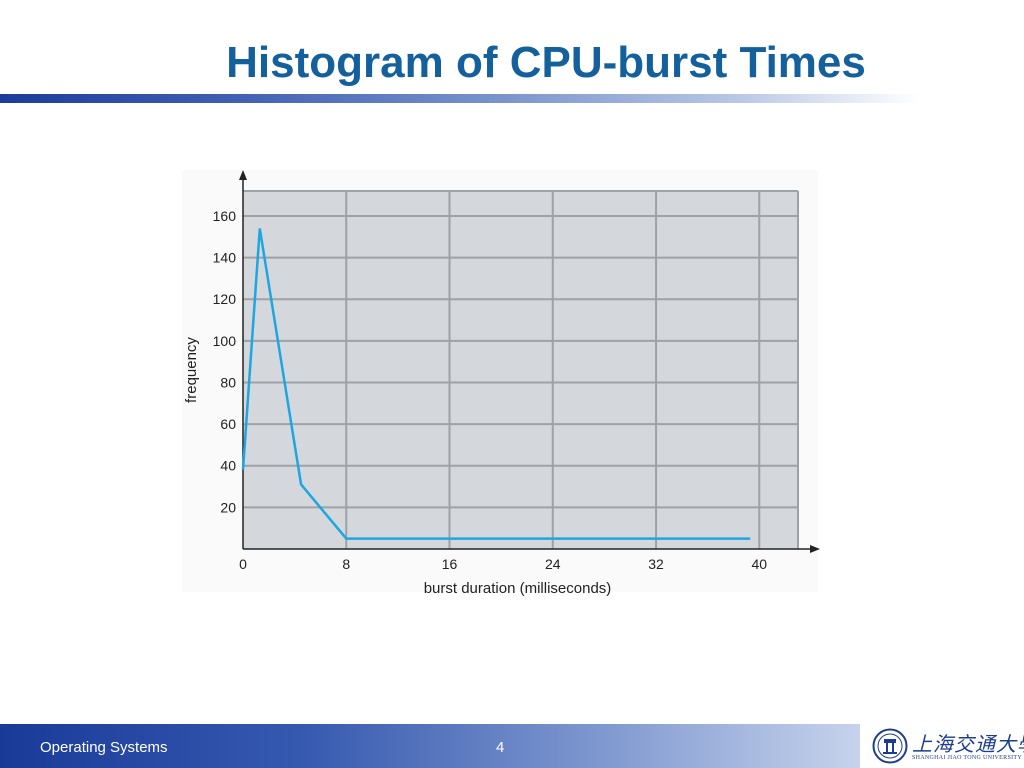 This screenshot has height=768, width=1024. Describe the element at coordinates (553, 564) in the screenshot. I see `x-tick-label-24: 24` at that location.